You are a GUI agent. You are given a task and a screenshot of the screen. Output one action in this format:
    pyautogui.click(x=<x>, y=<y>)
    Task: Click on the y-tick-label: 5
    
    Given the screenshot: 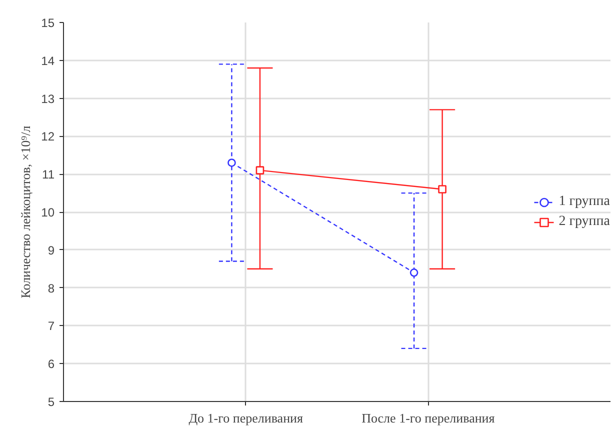 What is the action you would take?
    pyautogui.click(x=51, y=402)
    